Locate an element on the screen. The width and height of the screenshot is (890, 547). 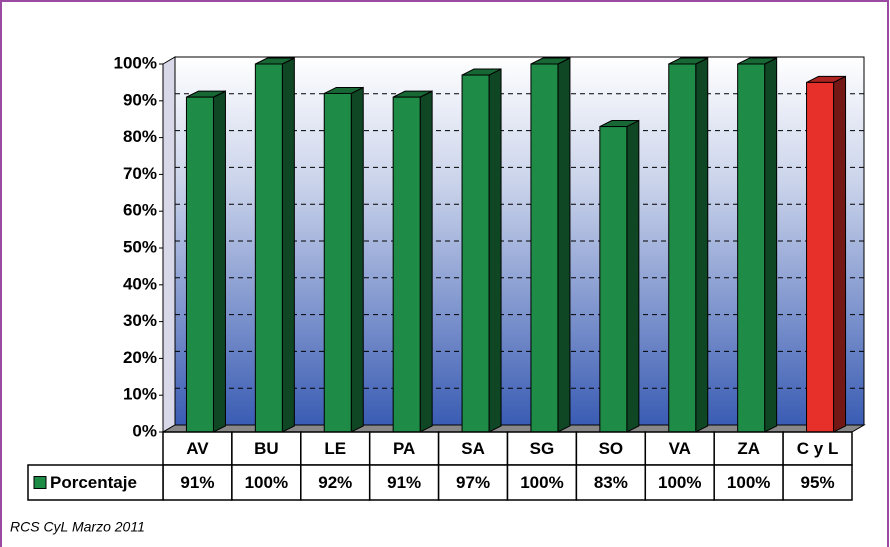
y-tick-label: 100% is located at coordinates (135, 62).